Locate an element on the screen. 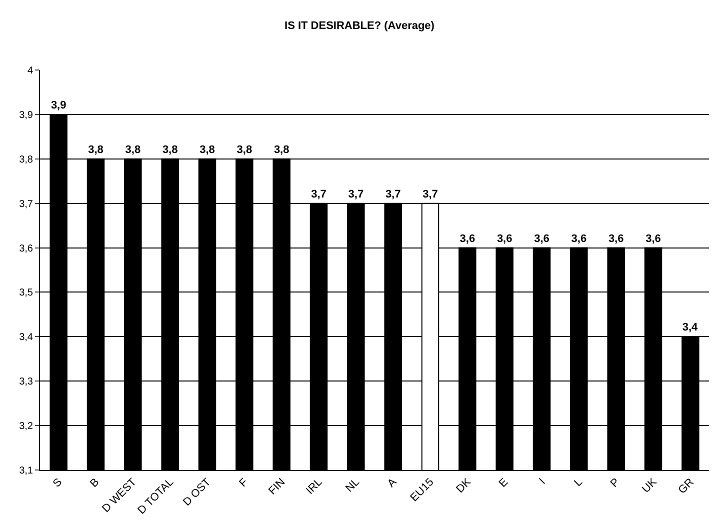  y-tick-label: 3,8 is located at coordinates (26, 160).